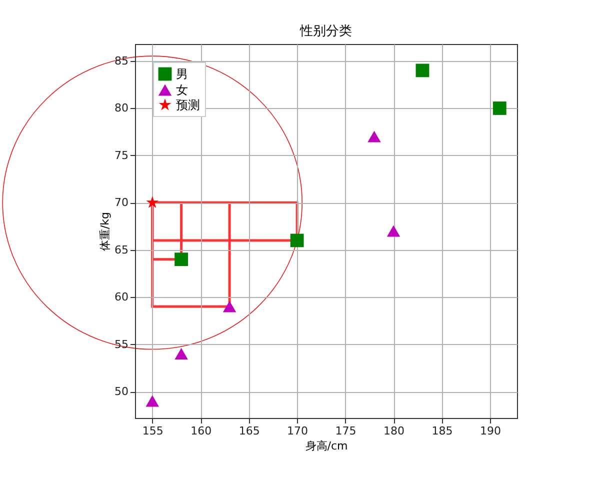 This screenshot has width=591, height=481. I want to click on x-tick-label: 175, so click(345, 431).